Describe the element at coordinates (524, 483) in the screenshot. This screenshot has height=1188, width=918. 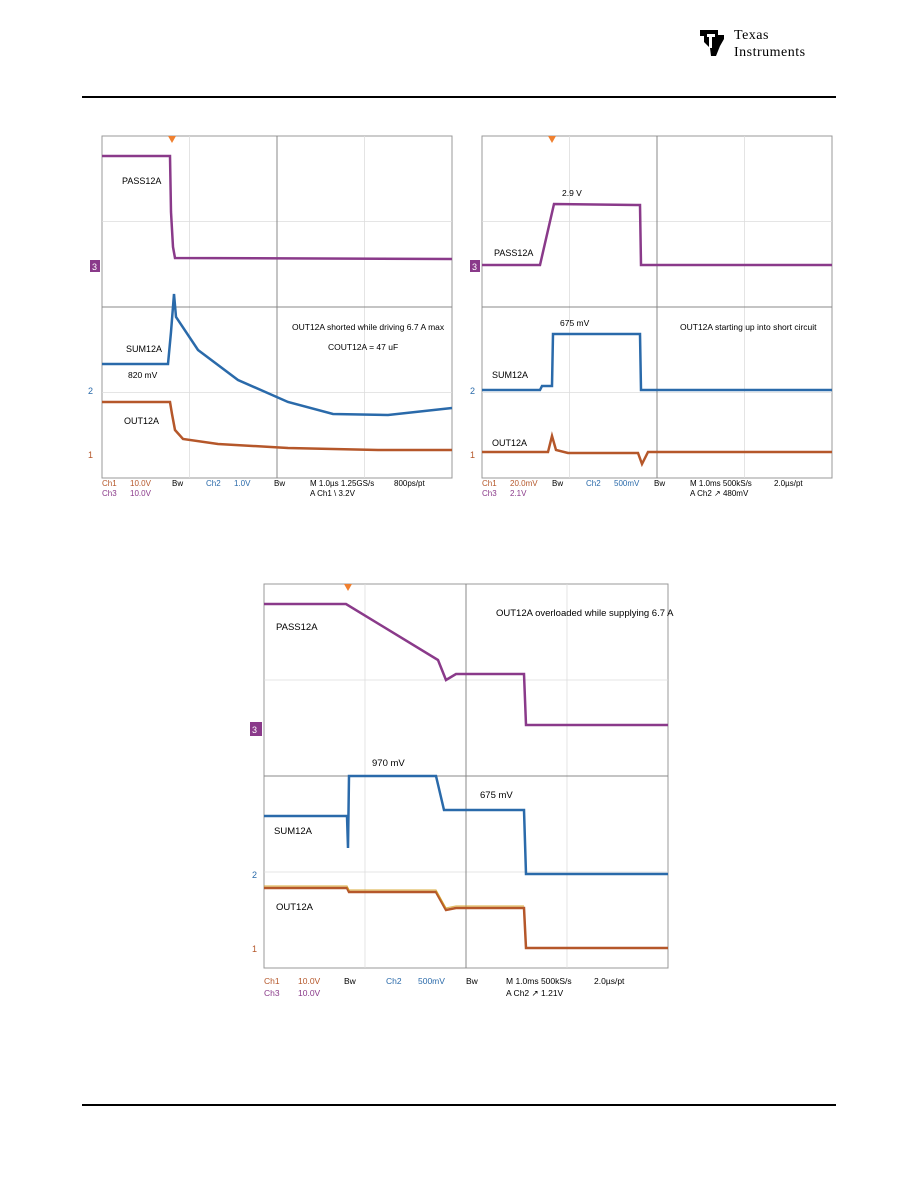
I see `readout-ch1-scale: 20.0mV` at that location.